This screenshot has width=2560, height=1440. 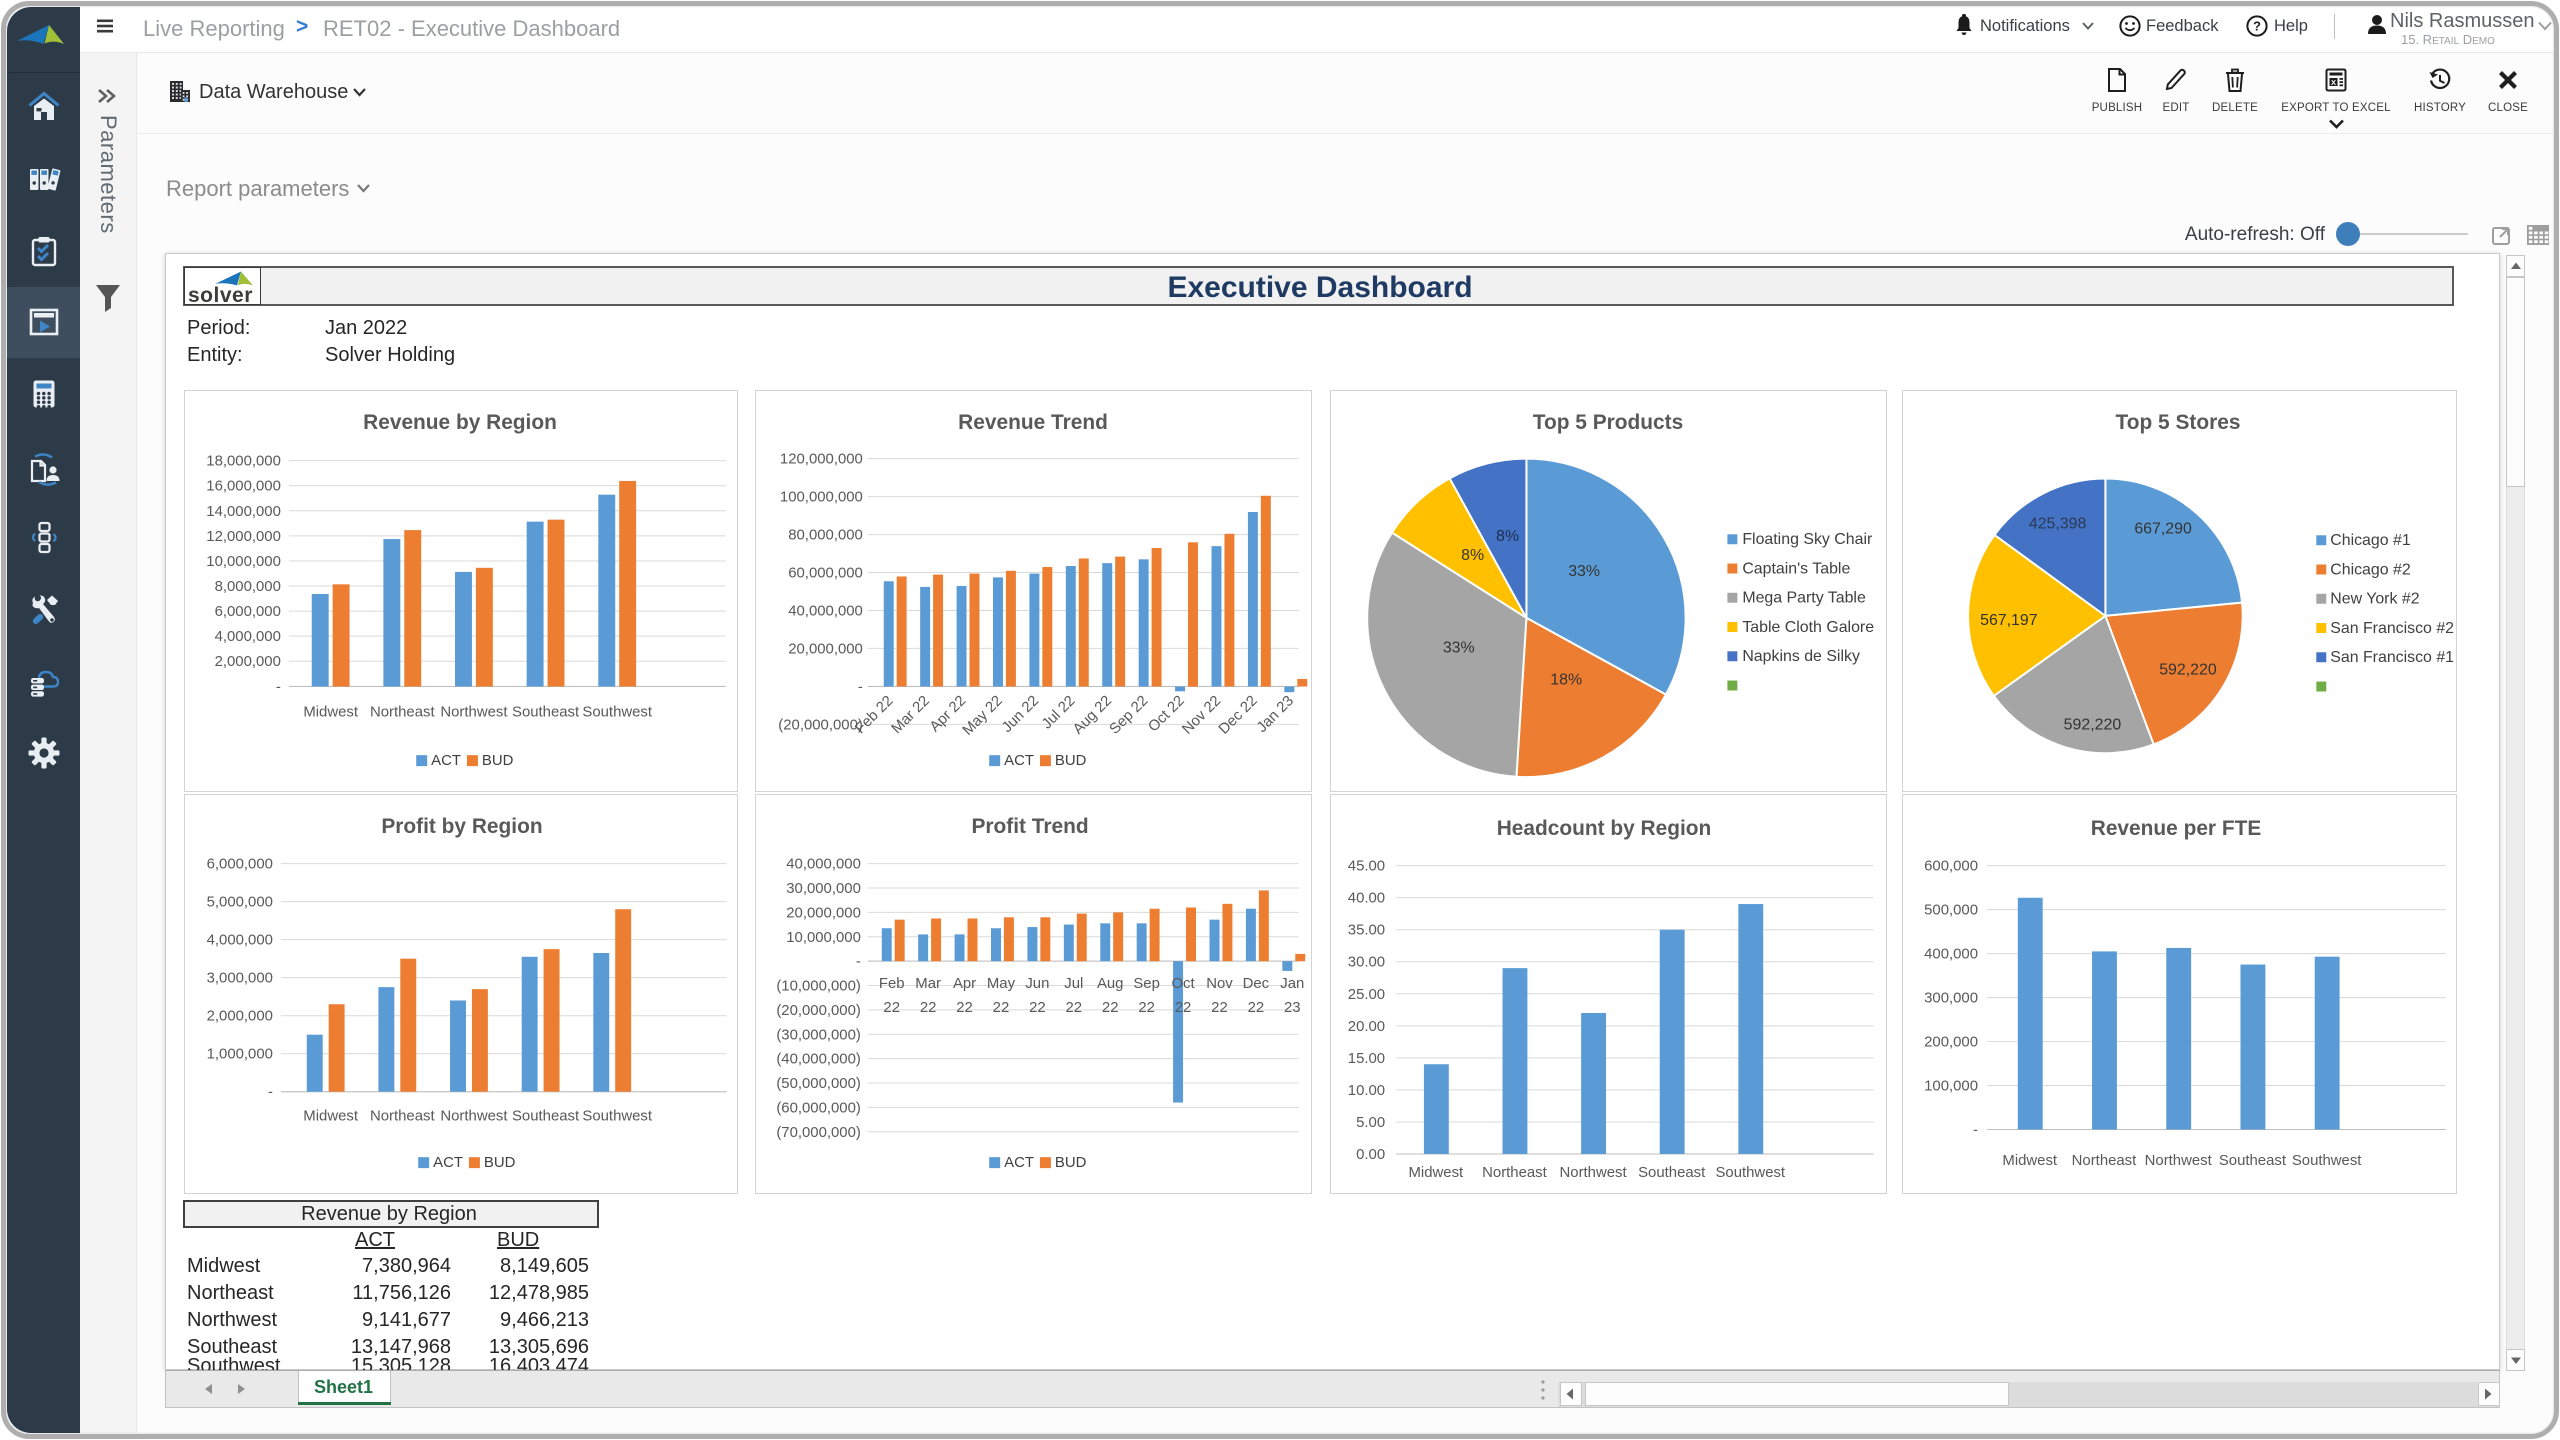 What do you see at coordinates (1146, 983) in the screenshot?
I see `svg-text: Sep` at bounding box center [1146, 983].